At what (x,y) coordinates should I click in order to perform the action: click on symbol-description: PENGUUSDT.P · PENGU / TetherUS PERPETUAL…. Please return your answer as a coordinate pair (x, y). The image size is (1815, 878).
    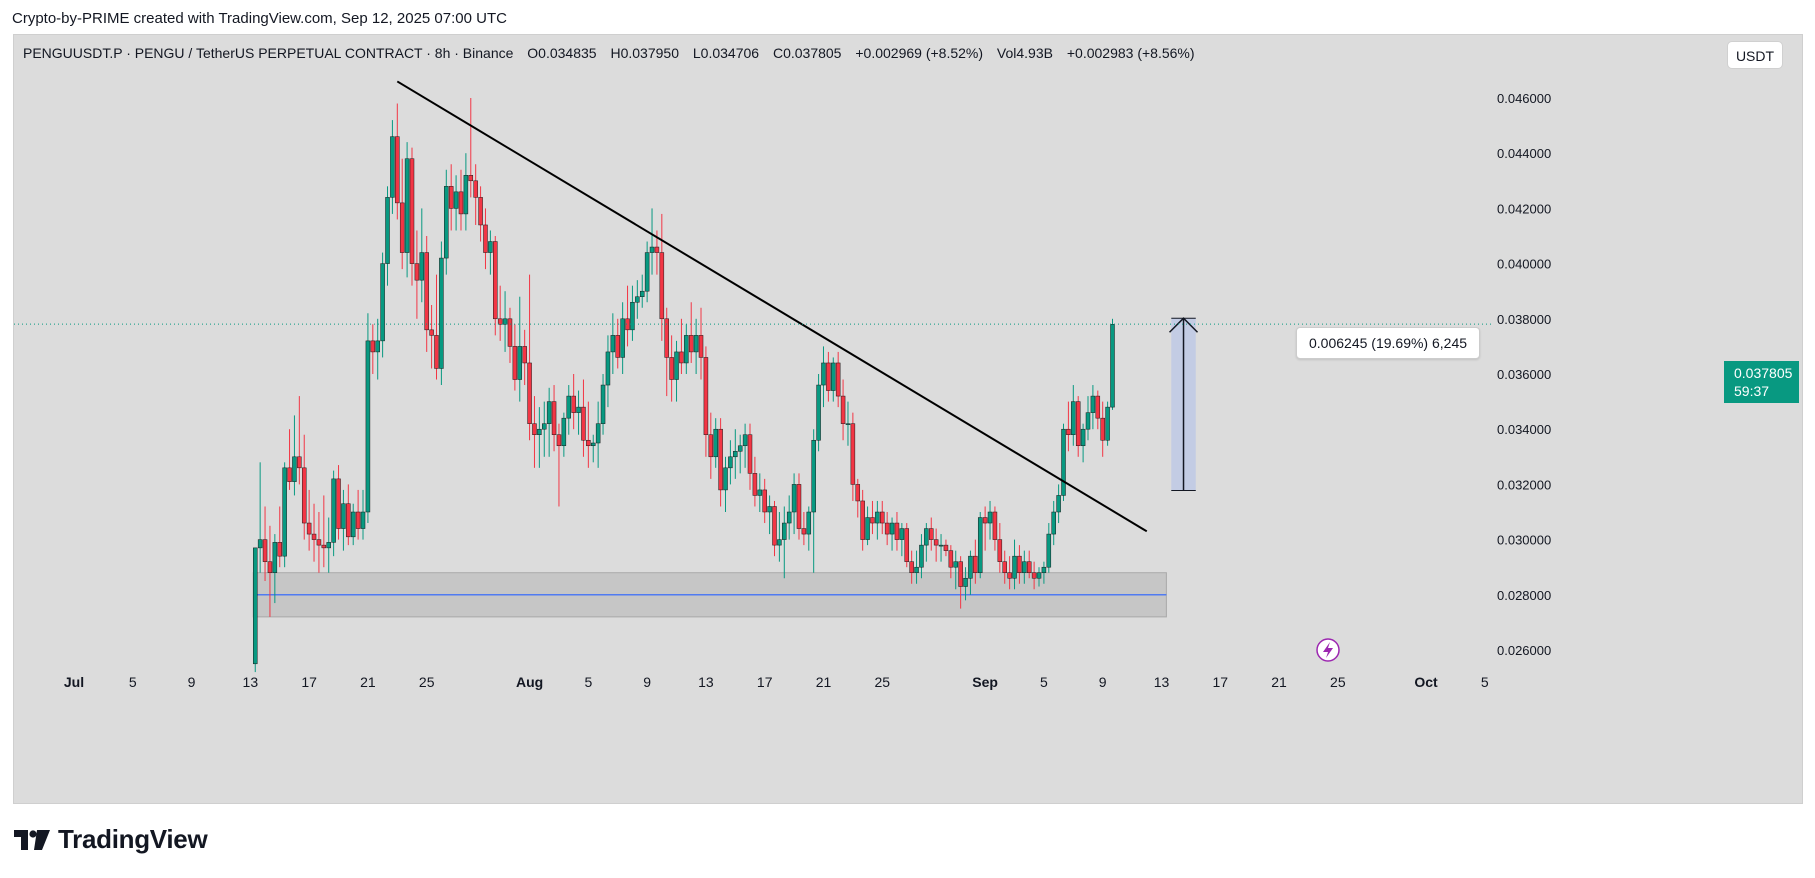
    Looking at the image, I should click on (268, 53).